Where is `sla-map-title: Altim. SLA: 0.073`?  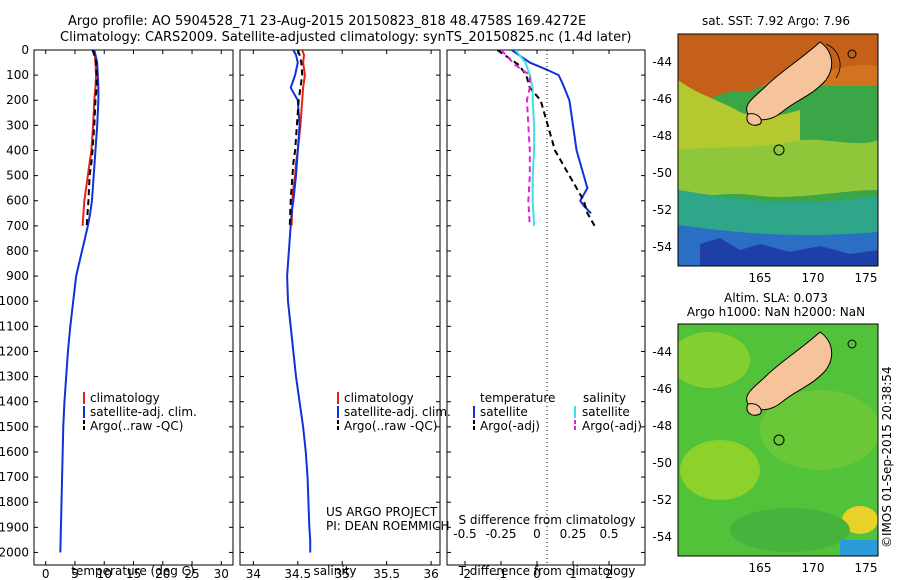
sla-map-title: Altim. SLA: 0.073 is located at coordinates (776, 298).